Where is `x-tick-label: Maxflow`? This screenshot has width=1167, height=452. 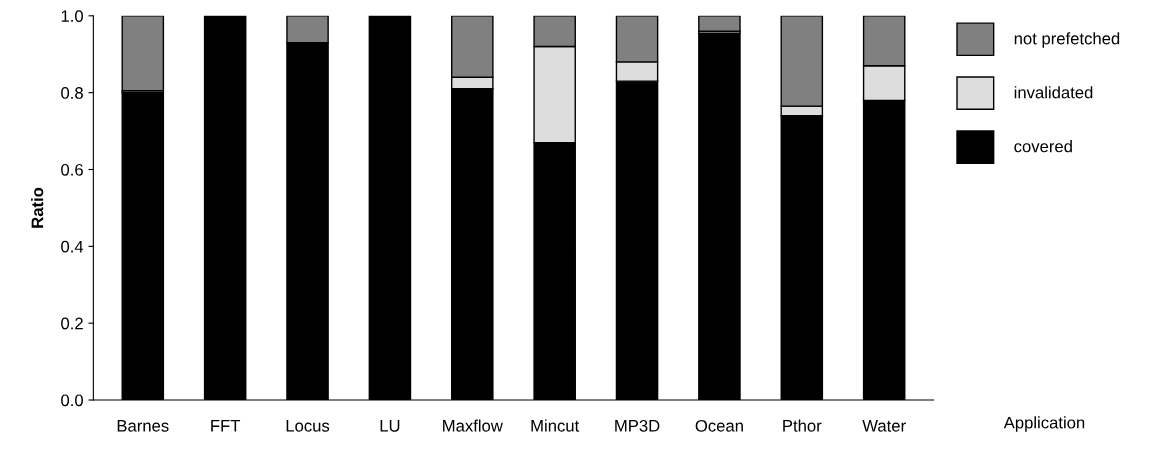 x-tick-label: Maxflow is located at coordinates (473, 425).